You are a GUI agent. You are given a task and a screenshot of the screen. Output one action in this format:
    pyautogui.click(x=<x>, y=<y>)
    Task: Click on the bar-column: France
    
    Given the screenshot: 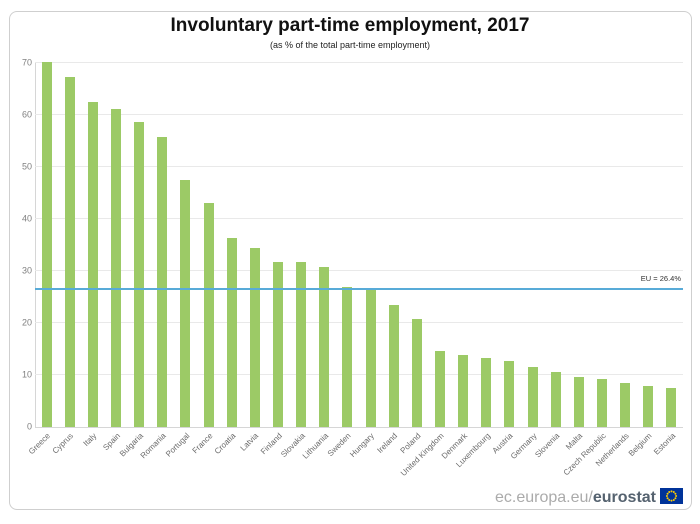 What is the action you would take?
    pyautogui.click(x=205, y=259)
    